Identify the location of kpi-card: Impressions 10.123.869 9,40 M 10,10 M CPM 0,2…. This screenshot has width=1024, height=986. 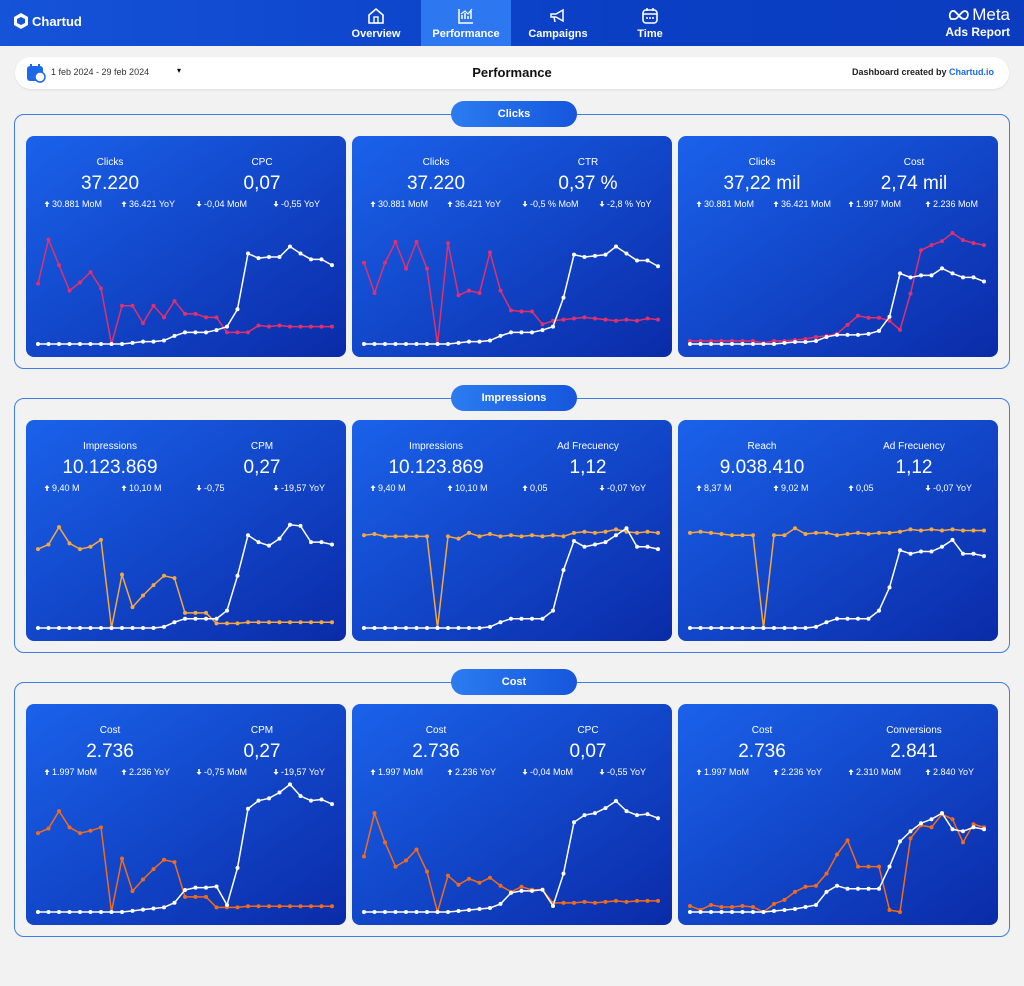
(186, 530).